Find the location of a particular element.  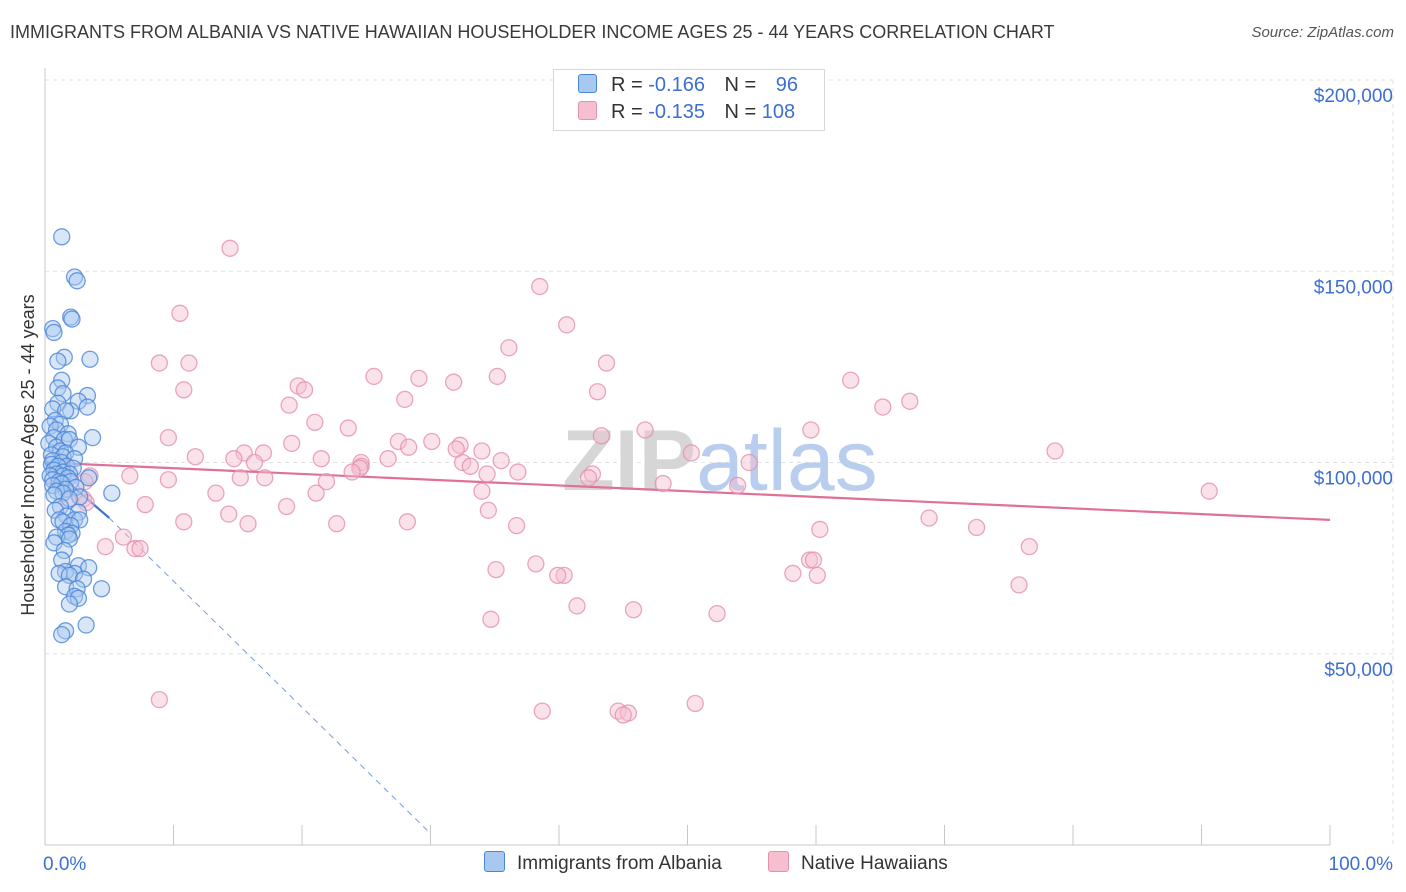

legend-label: Immigrants from Albania is located at coordinates (619, 863).